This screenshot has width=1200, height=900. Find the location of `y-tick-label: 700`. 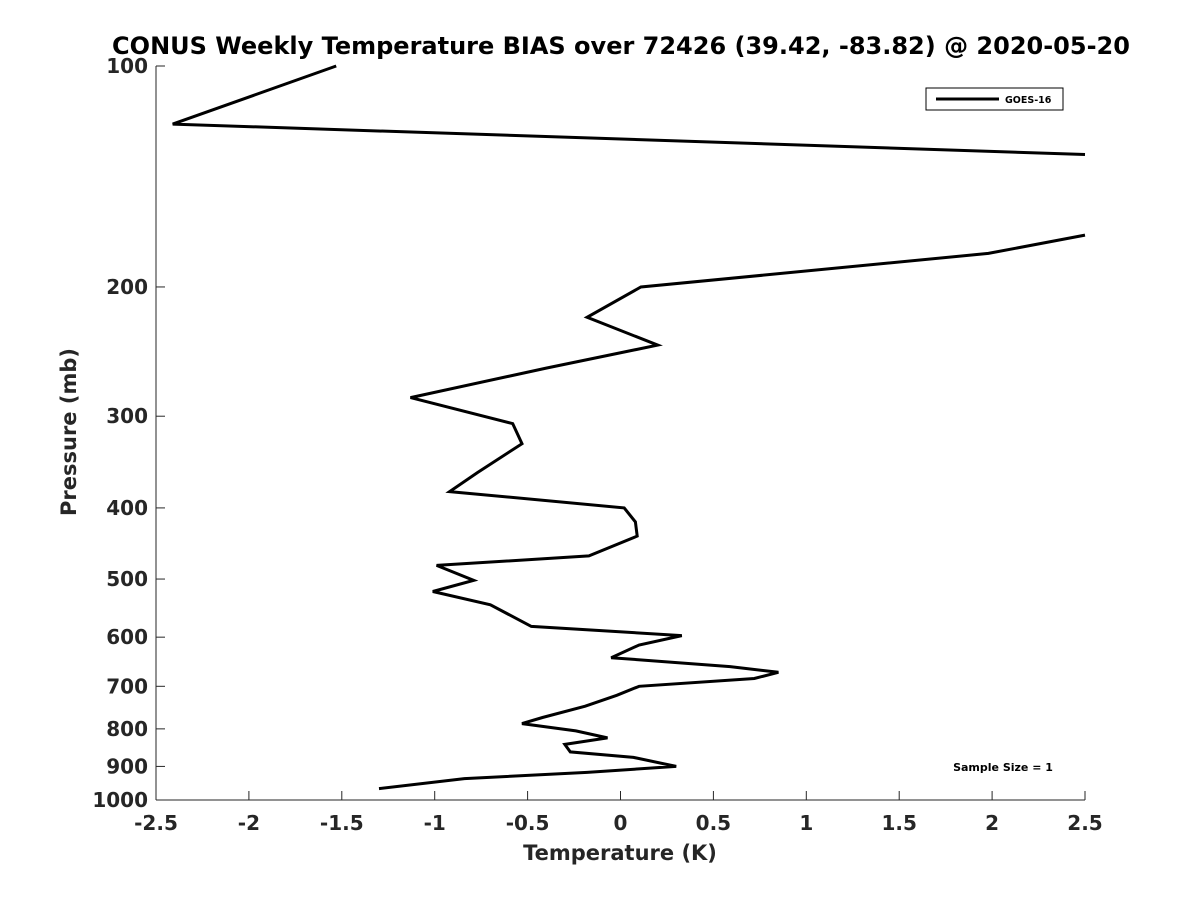

y-tick-label: 700 is located at coordinates (127, 686).